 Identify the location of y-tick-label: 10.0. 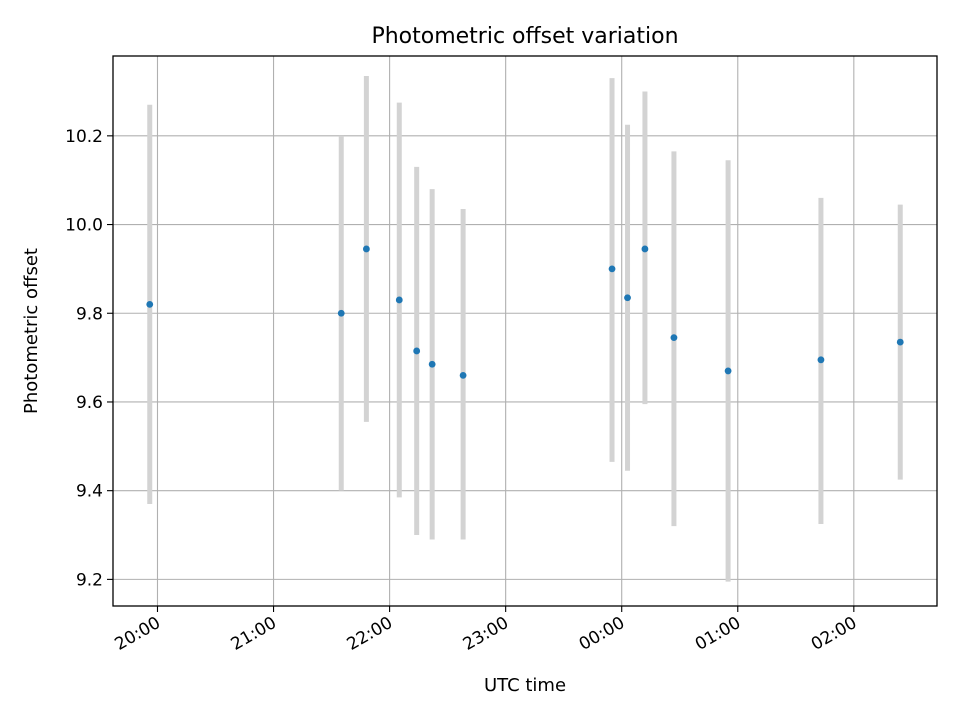
(84, 226).